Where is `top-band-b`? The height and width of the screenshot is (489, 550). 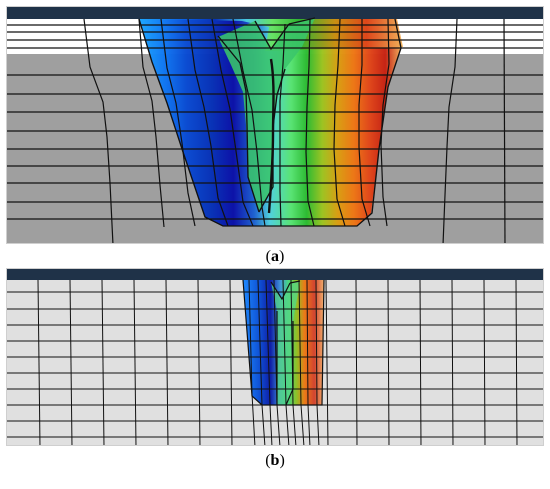 top-band-b is located at coordinates (275, 274).